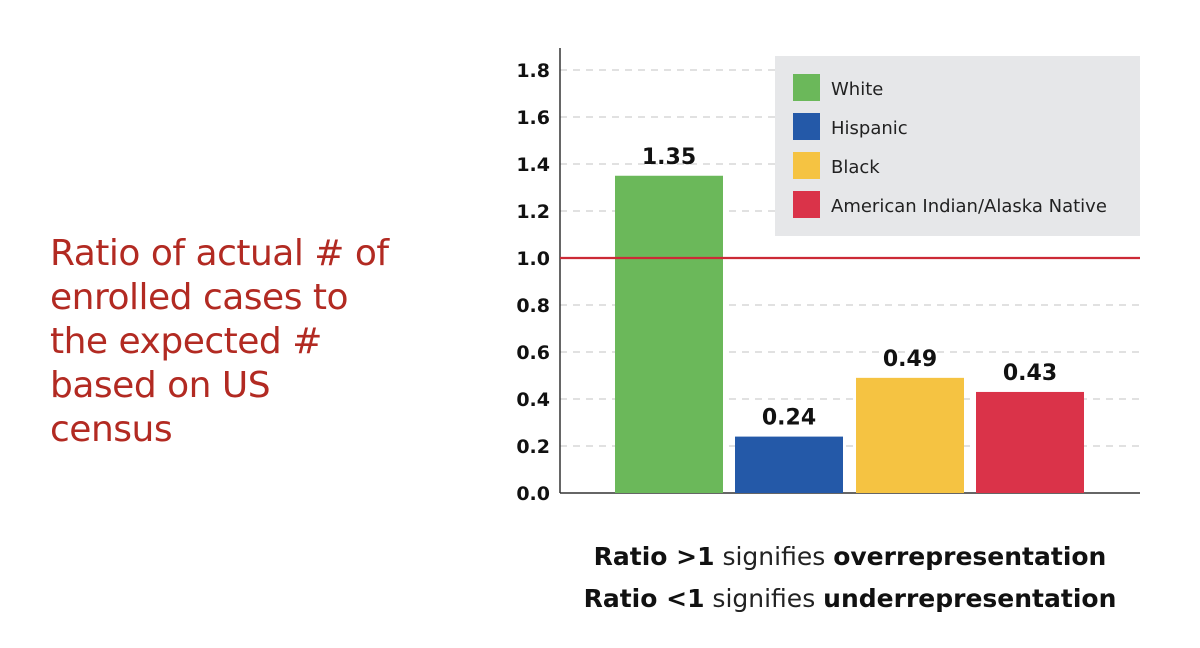  Describe the element at coordinates (533, 306) in the screenshot. I see `y-tick-label: 0.8` at that location.